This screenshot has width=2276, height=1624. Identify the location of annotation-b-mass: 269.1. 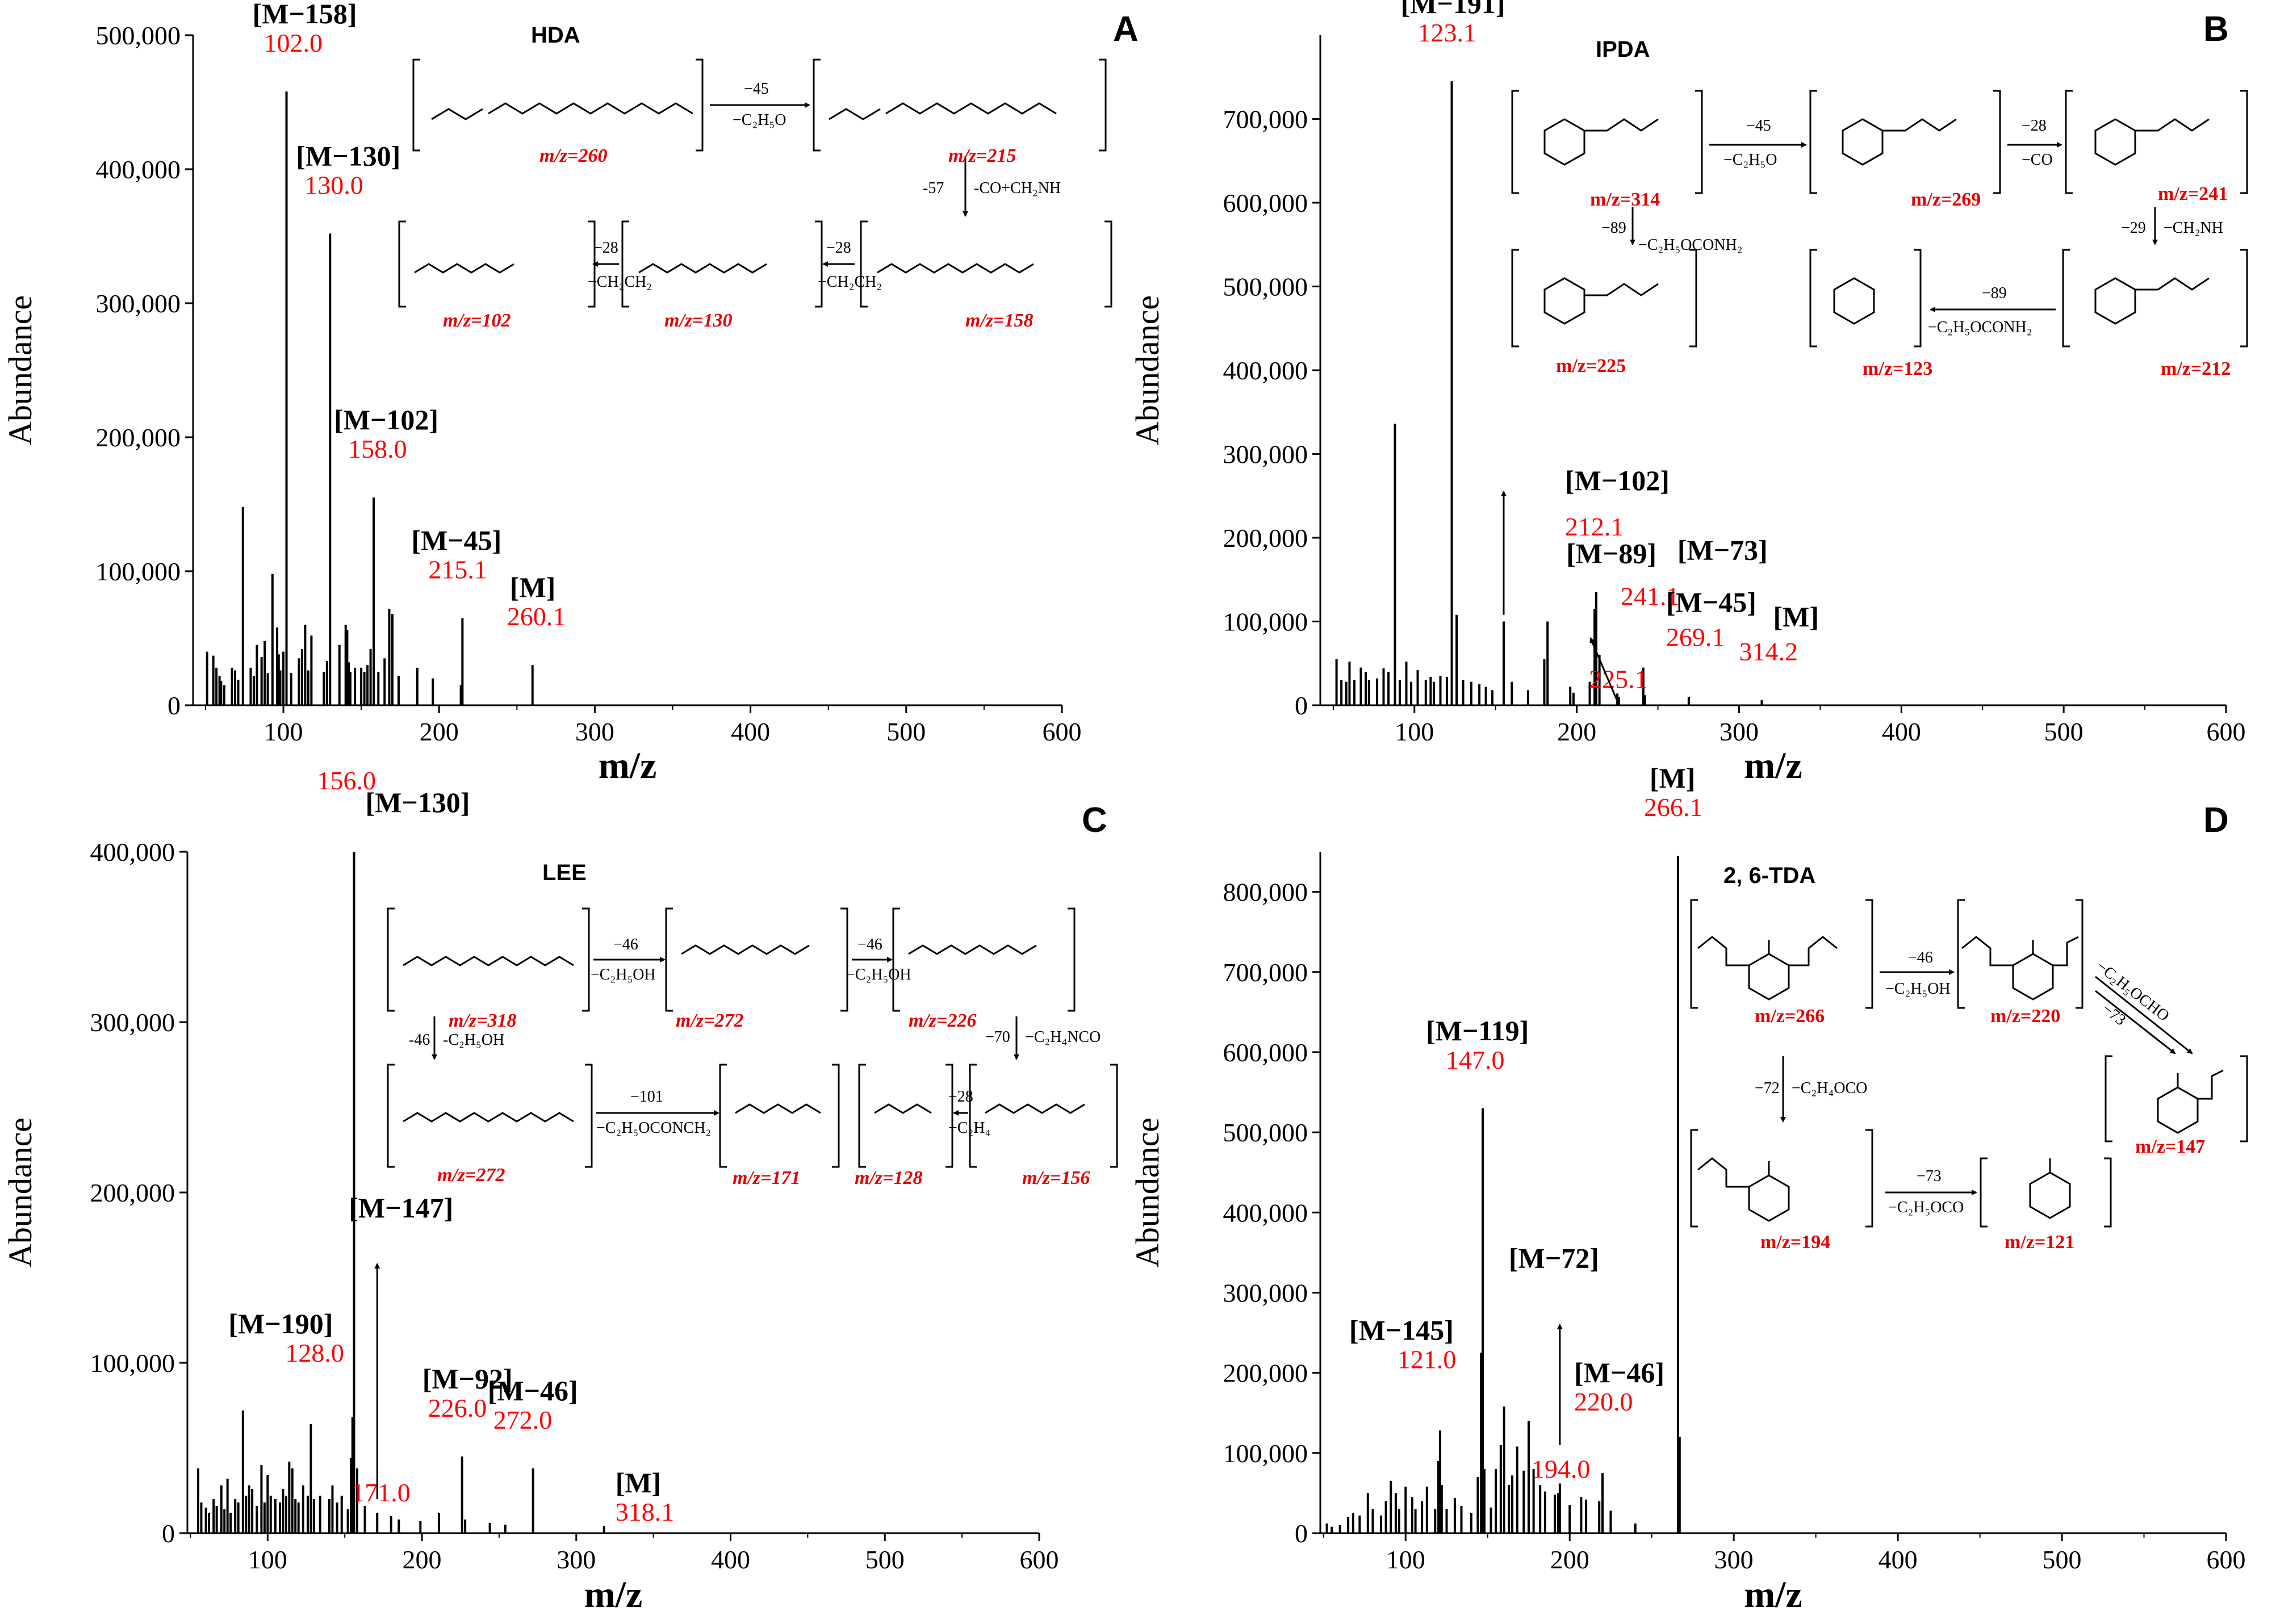
(1695, 636).